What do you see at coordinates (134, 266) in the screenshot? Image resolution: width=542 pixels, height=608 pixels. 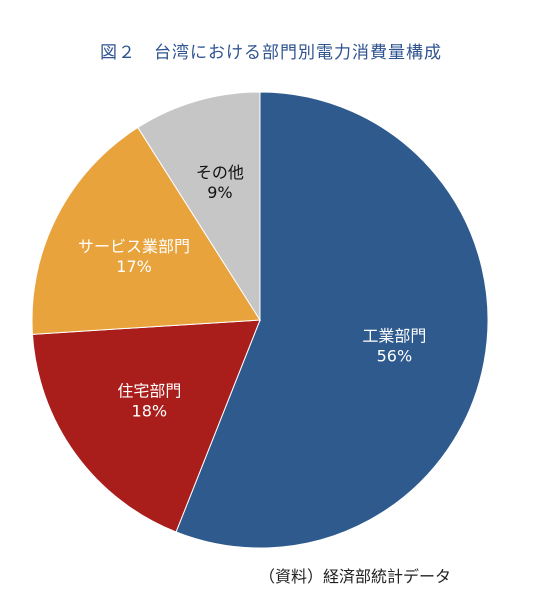 I see `slice-value-label: 17%` at bounding box center [134, 266].